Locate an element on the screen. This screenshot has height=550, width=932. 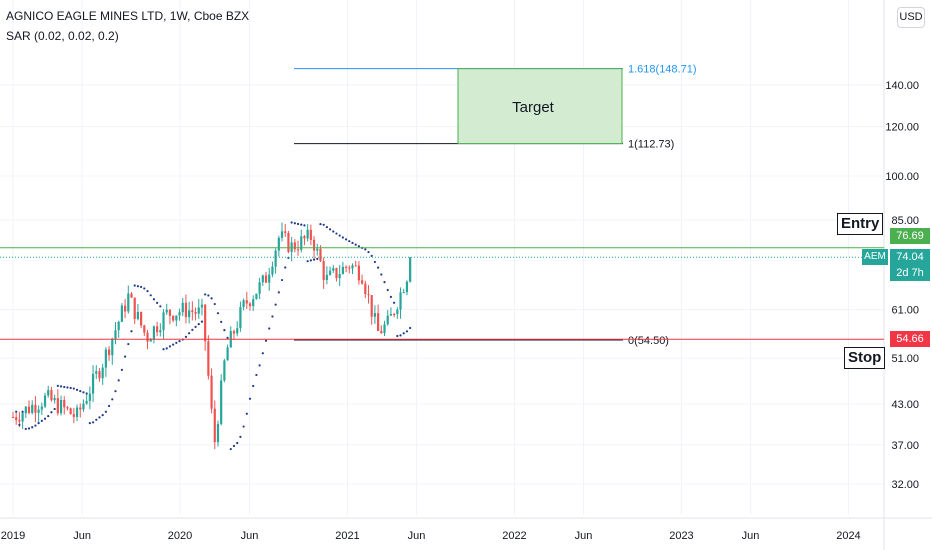
target-label: Target is located at coordinates (533, 107).